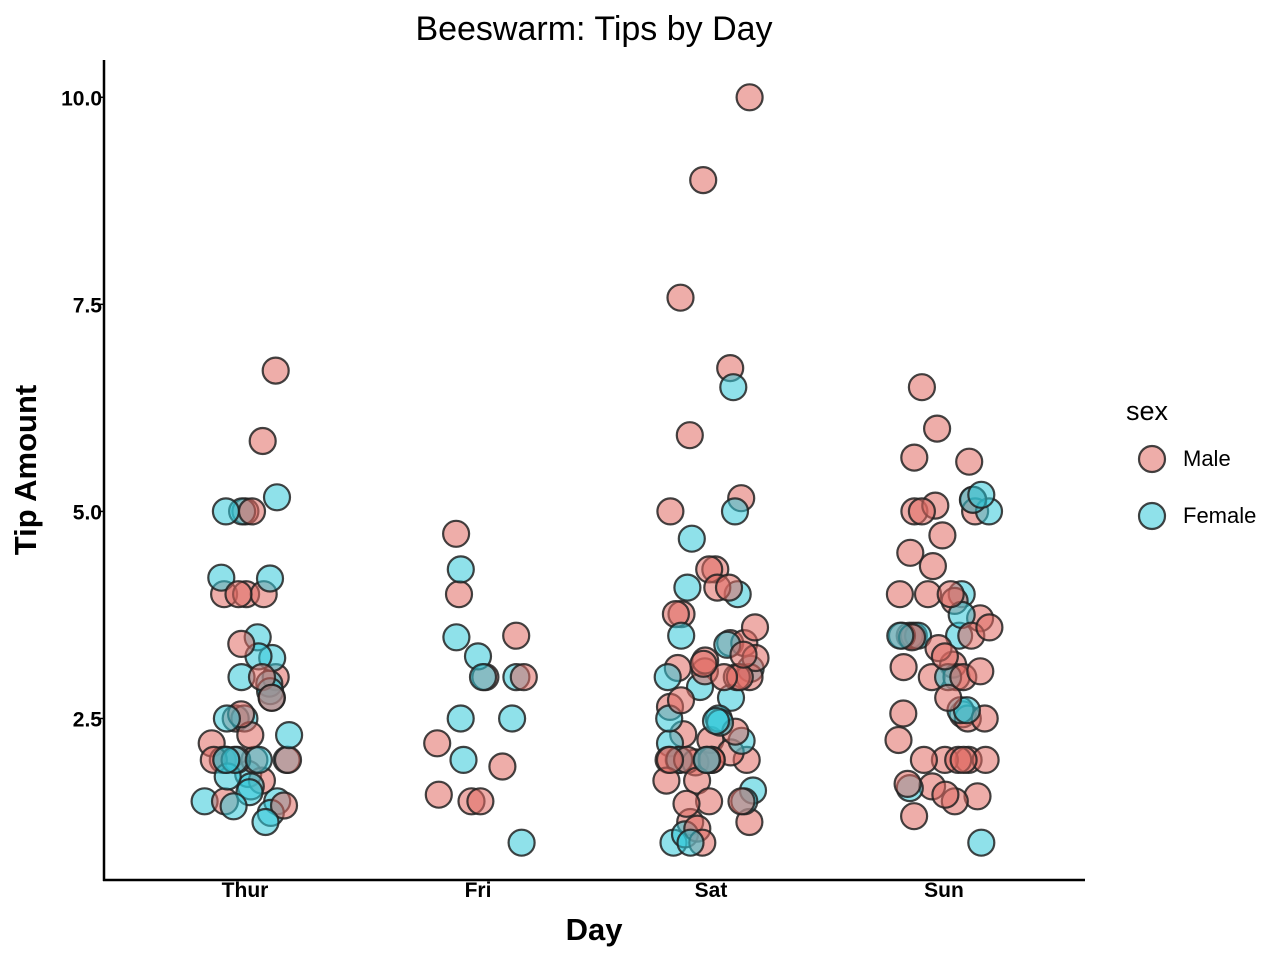 Image resolution: width=1280 pixels, height=960 pixels. Describe the element at coordinates (1219, 515) in the screenshot. I see `legend-label-female: Female` at that location.